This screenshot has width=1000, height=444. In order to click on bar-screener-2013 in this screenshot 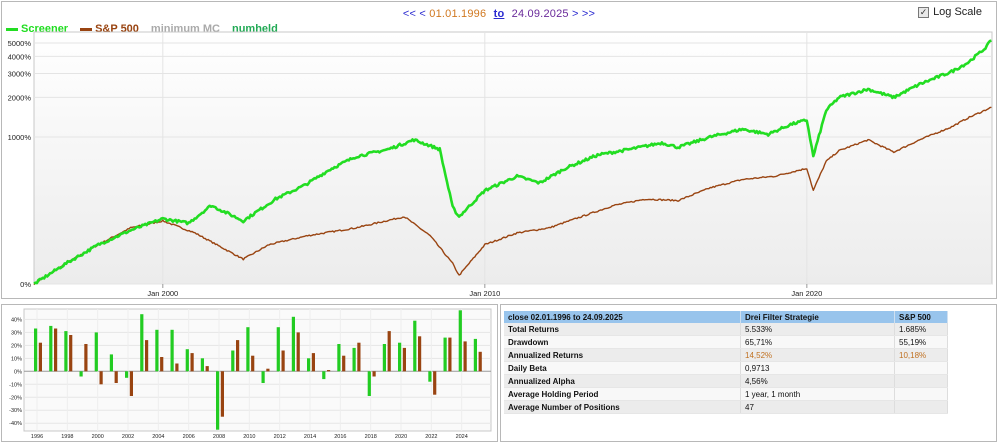, I will do `click(293, 344)`.